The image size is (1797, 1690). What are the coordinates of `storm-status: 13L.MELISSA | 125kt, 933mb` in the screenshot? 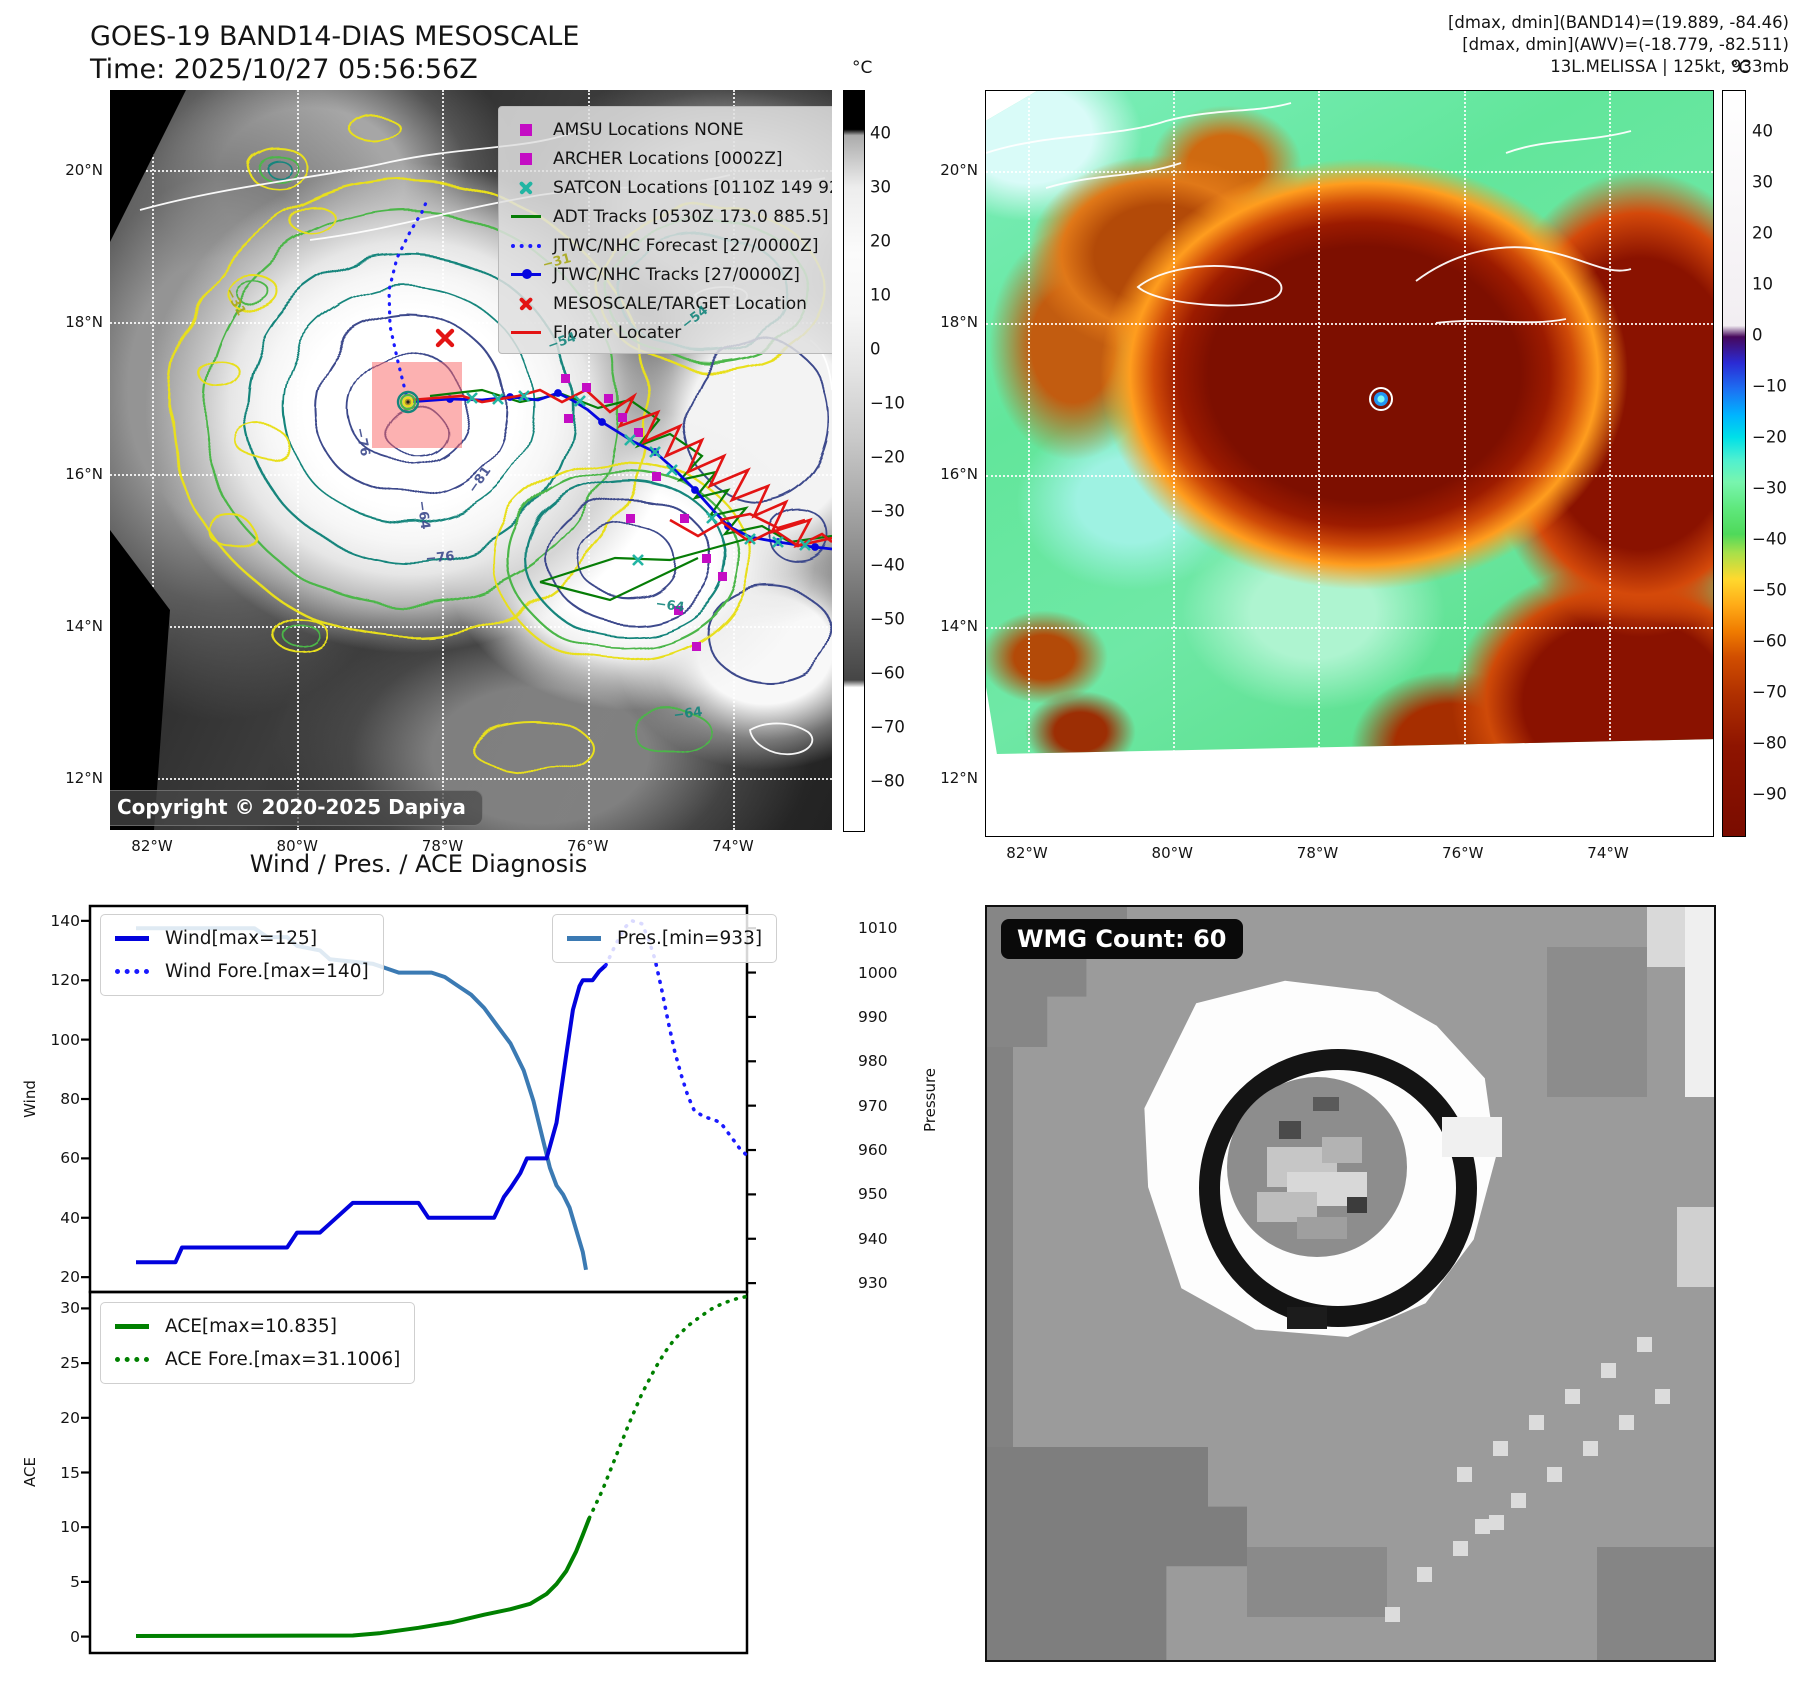 It's located at (1669, 66).